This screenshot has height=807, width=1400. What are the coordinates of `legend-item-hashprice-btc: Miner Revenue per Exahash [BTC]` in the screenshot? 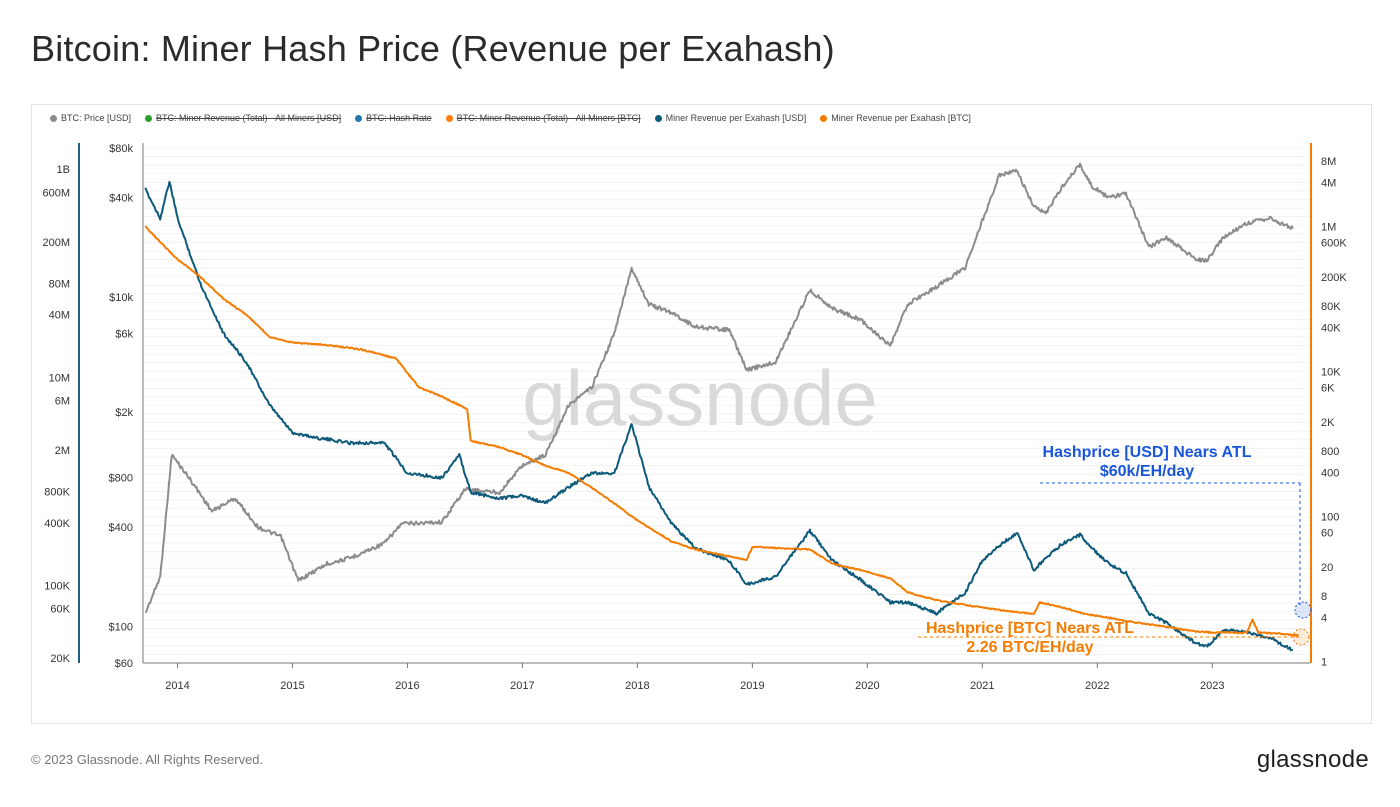 It's located at (895, 118).